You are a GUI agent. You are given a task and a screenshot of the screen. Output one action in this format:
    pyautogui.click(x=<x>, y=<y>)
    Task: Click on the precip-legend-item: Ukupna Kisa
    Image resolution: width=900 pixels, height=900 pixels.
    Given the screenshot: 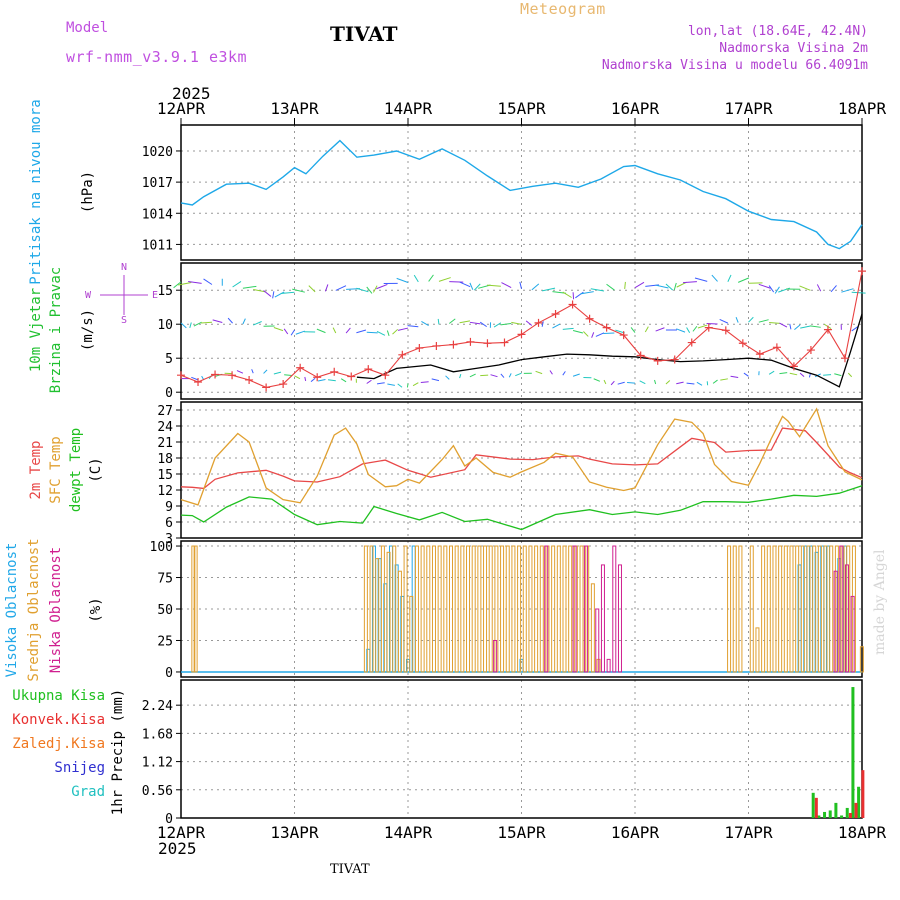 What is the action you would take?
    pyautogui.click(x=58, y=696)
    